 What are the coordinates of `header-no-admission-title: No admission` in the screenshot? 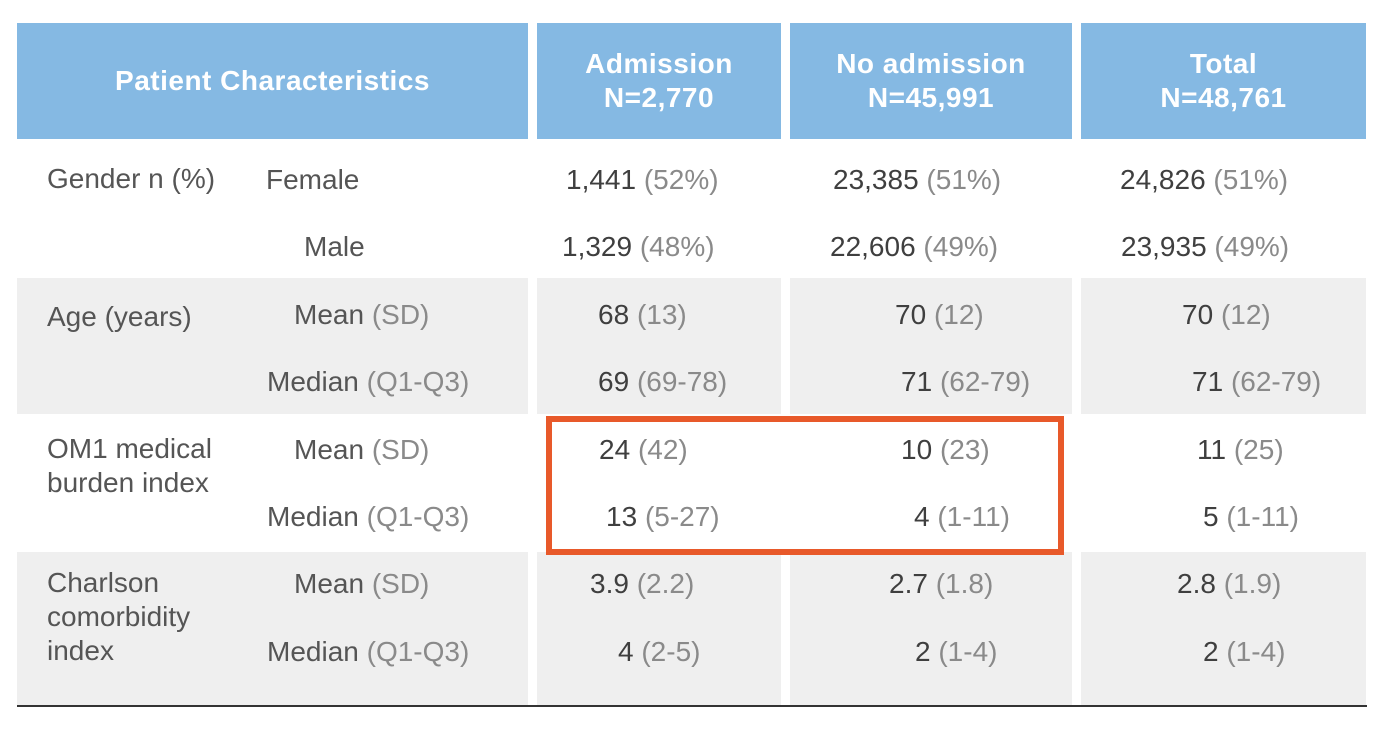 It's located at (931, 63).